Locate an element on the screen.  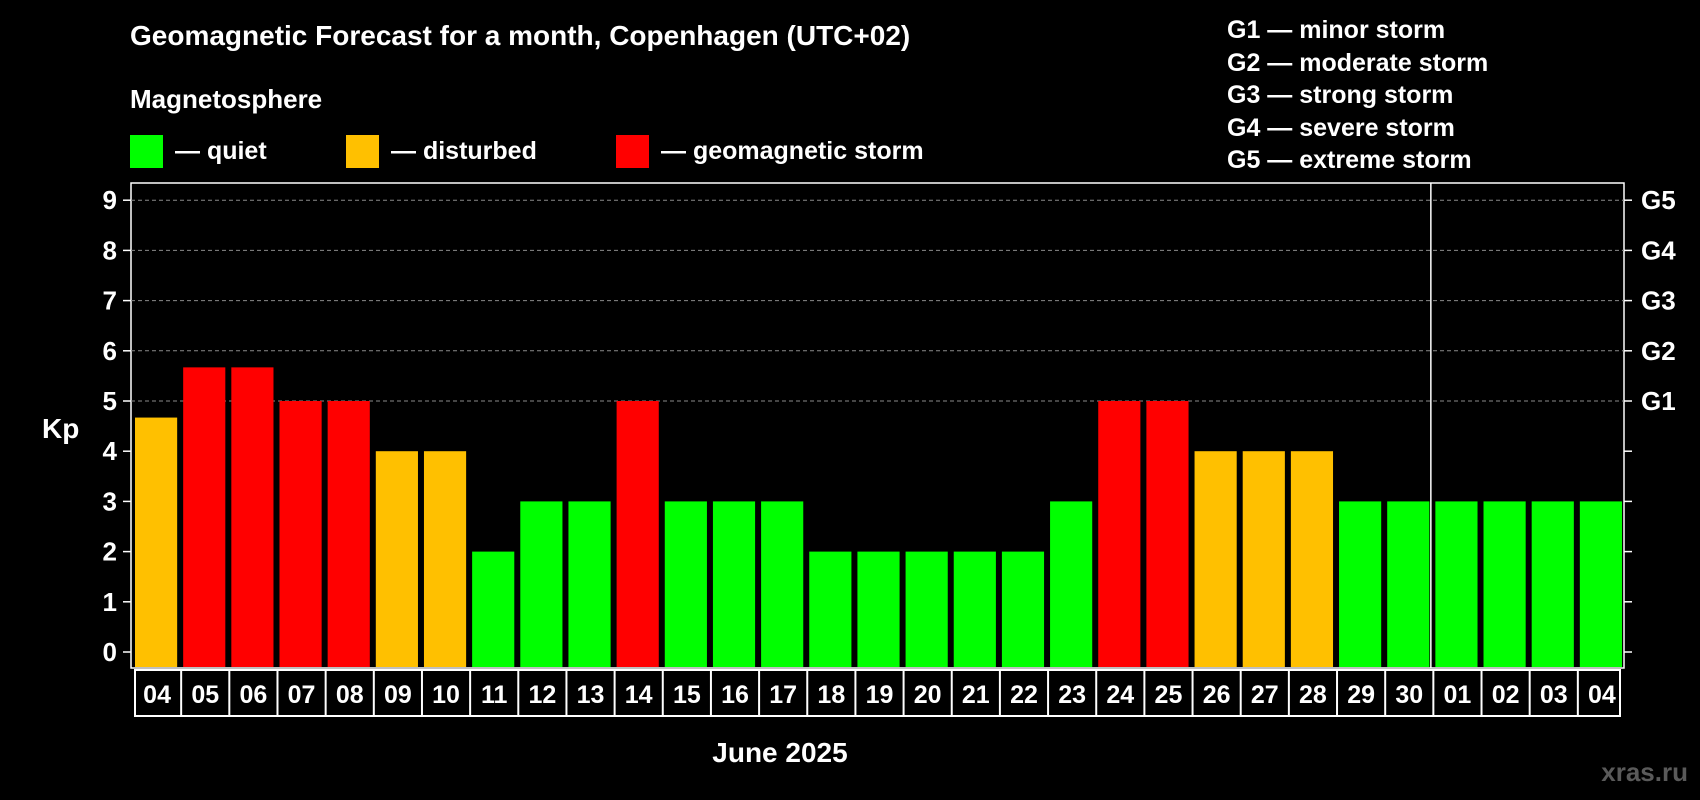
g-level-label-g2: G2 is located at coordinates (1658, 351).